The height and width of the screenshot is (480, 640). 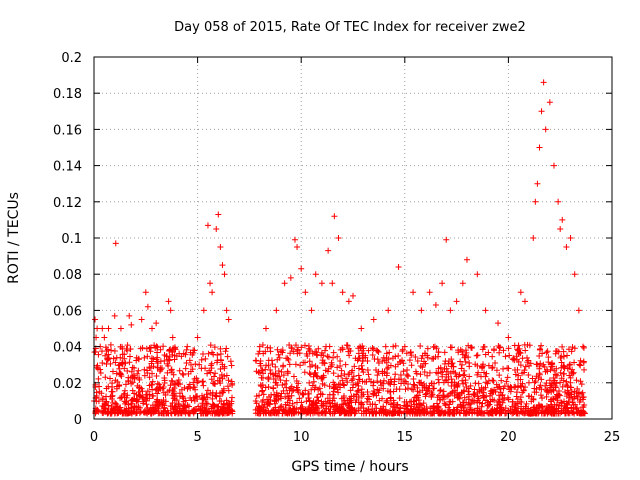 I want to click on x-axis-label: GPS time / hours, so click(x=349, y=467).